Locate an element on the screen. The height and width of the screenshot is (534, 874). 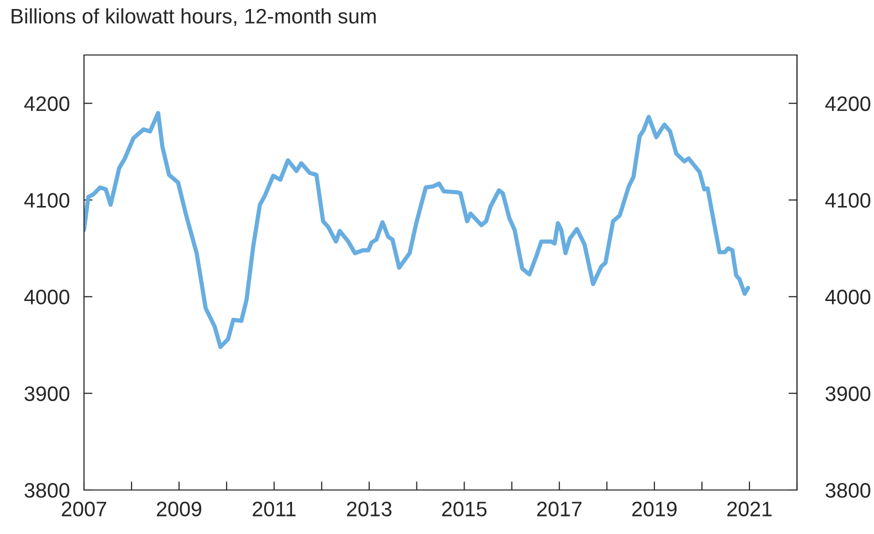
chart-title: Billions of kilowatt hours, 12-month sum is located at coordinates (194, 17).